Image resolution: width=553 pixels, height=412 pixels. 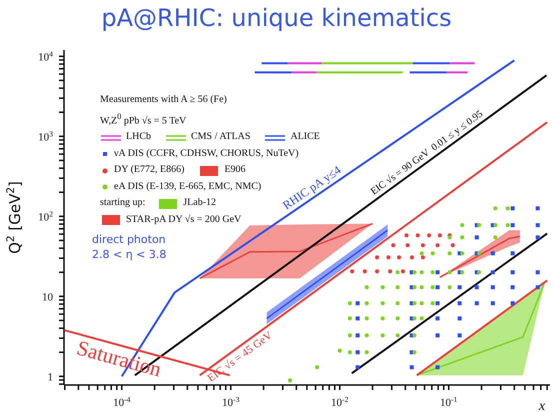 I want to click on y-tick-label: 10, so click(x=48, y=297).